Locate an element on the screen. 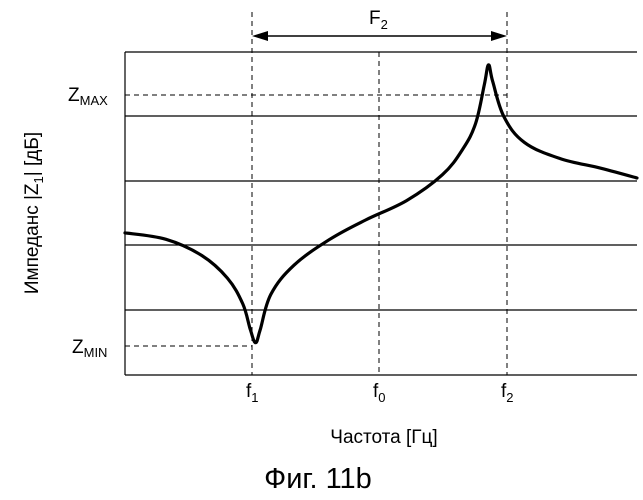 Image resolution: width=643 pixels, height=500 pixels. arrow-right-icon is located at coordinates (499, 36).